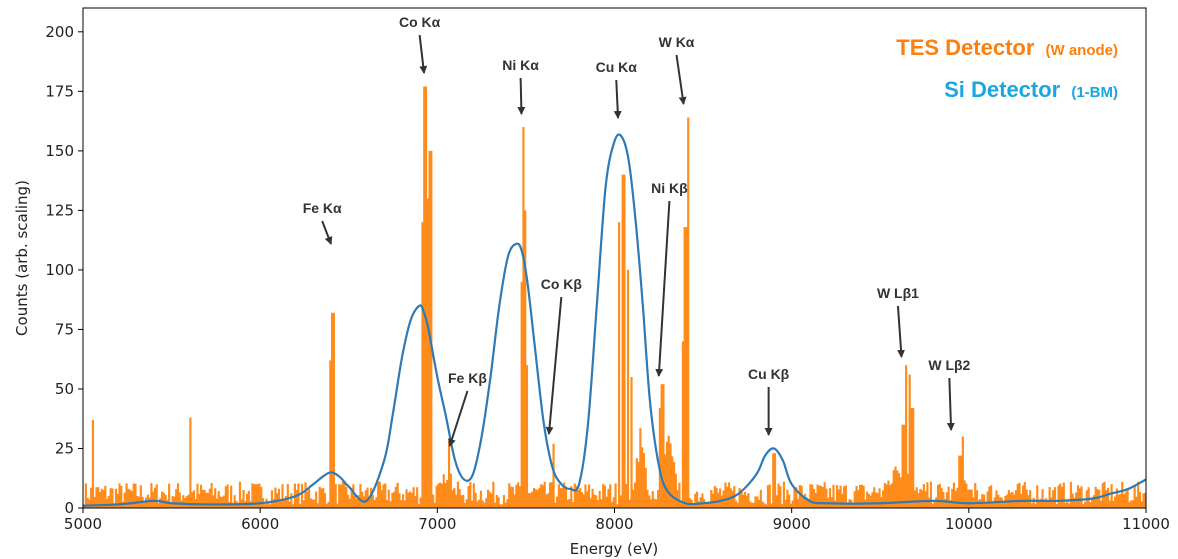 The image size is (1178, 559). Describe the element at coordinates (420, 22) in the screenshot. I see `peak-label: Co Kα` at that location.